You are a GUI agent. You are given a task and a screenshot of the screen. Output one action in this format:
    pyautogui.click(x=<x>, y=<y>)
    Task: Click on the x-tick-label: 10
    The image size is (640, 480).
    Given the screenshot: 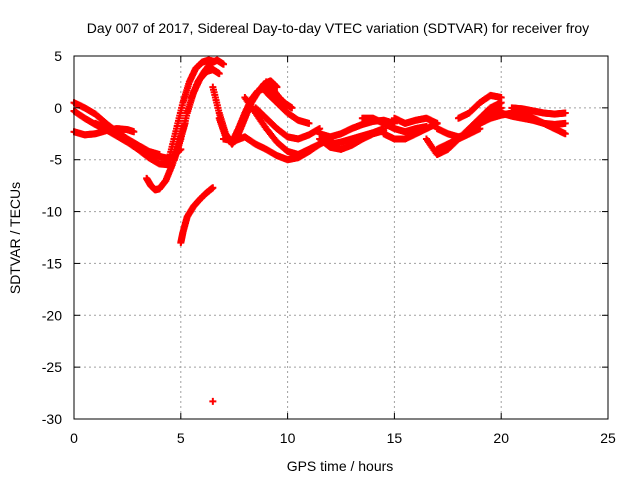 What is the action you would take?
    pyautogui.click(x=288, y=438)
    